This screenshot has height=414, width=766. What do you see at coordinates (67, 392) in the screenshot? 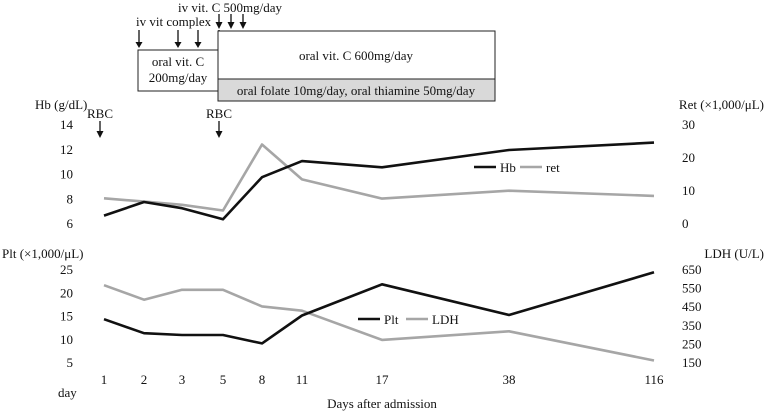
I see `x-axis-day-label: day` at bounding box center [67, 392].